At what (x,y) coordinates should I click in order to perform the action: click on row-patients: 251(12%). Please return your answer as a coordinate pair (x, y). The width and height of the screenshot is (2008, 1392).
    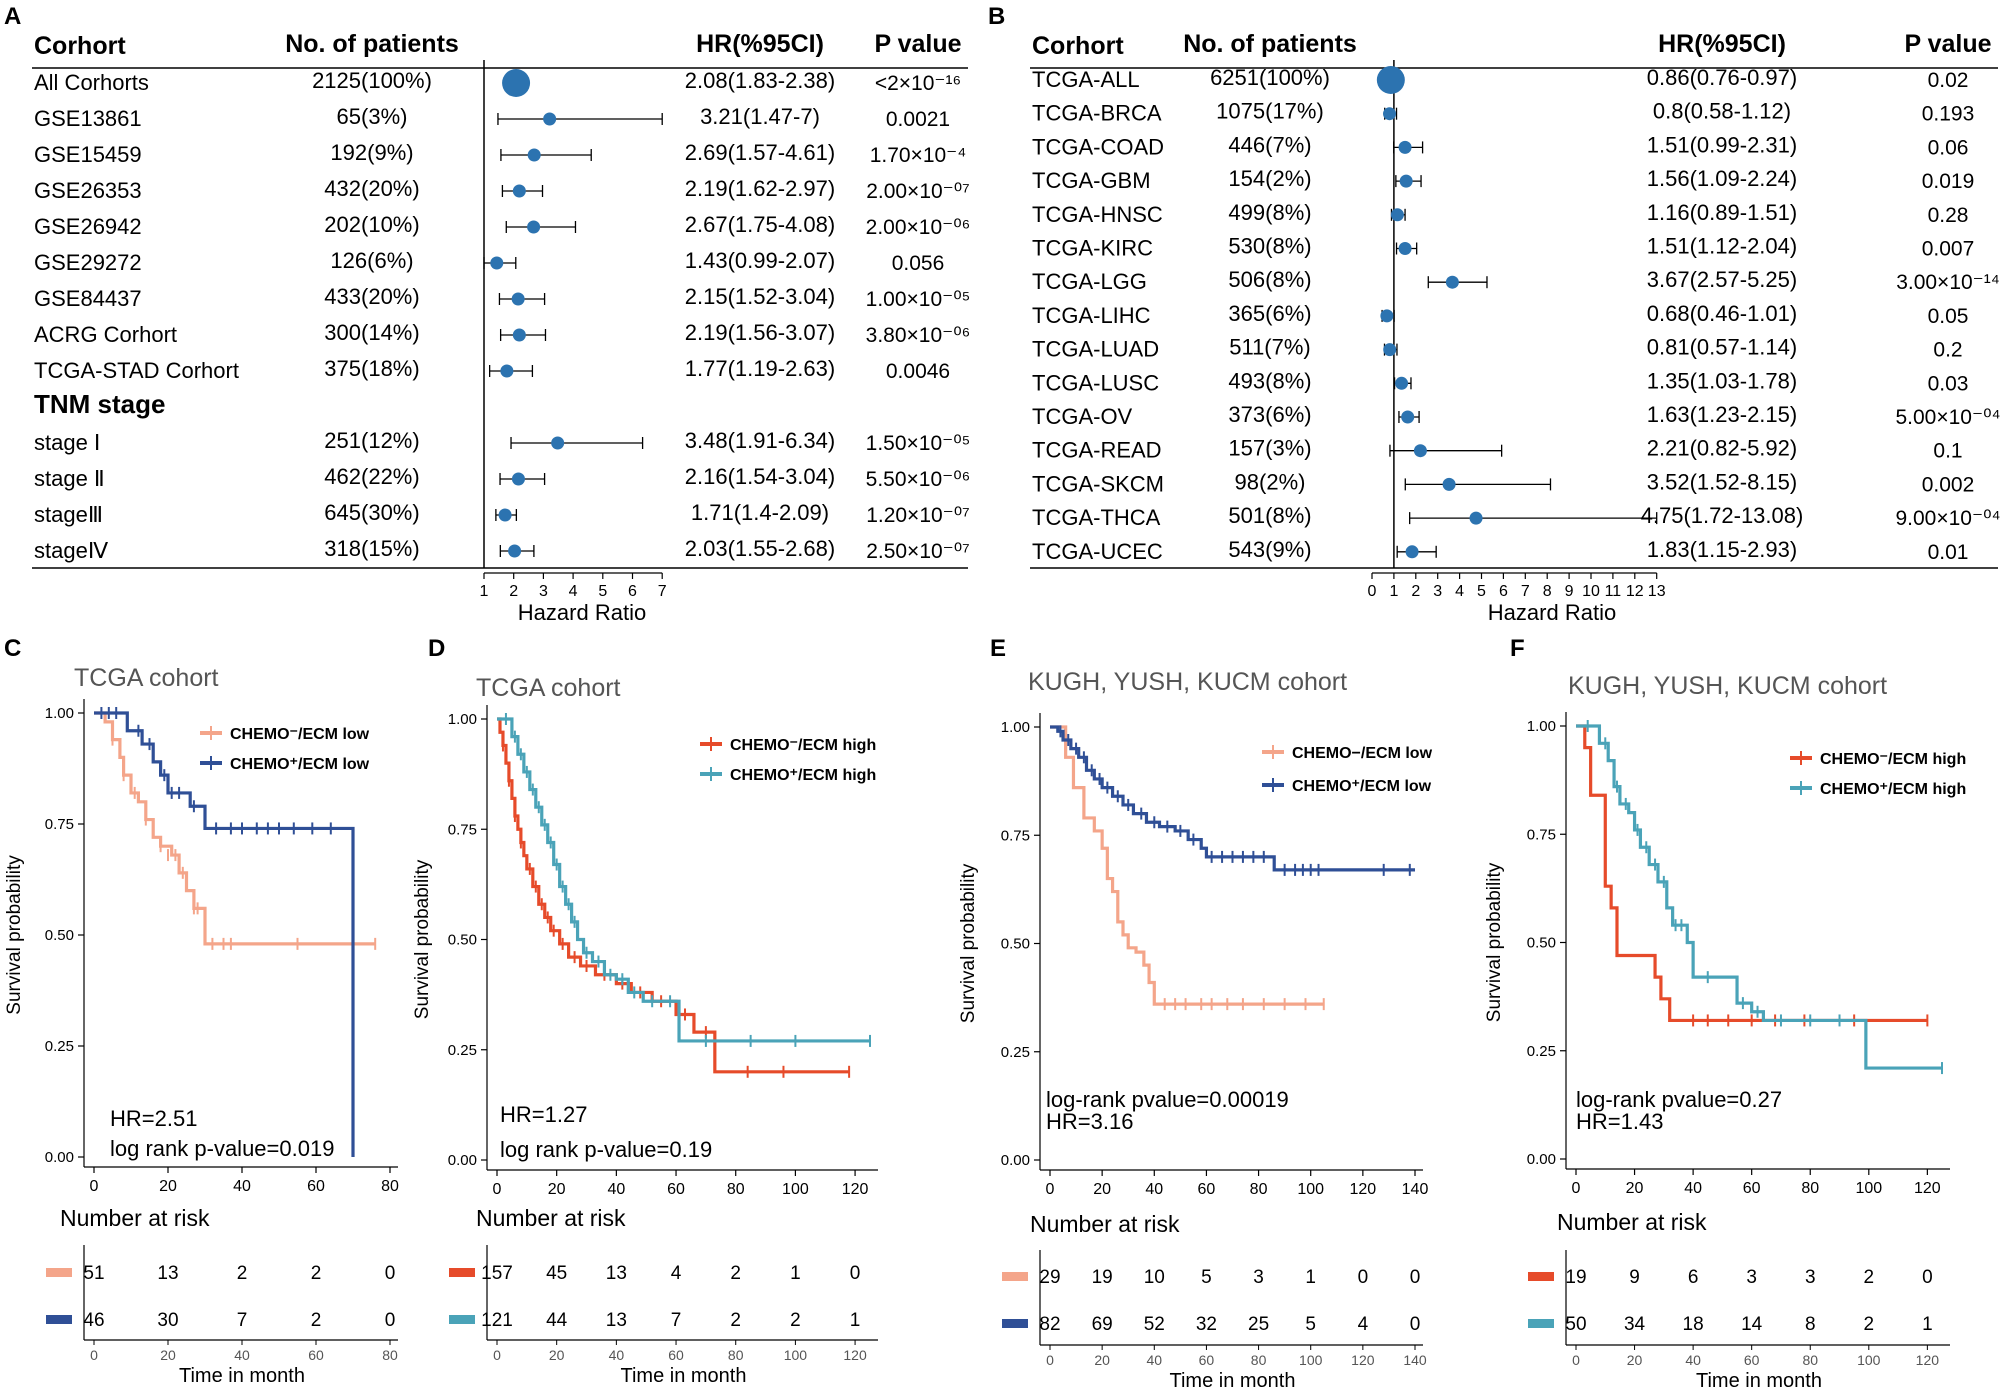
    Looking at the image, I should click on (371, 440).